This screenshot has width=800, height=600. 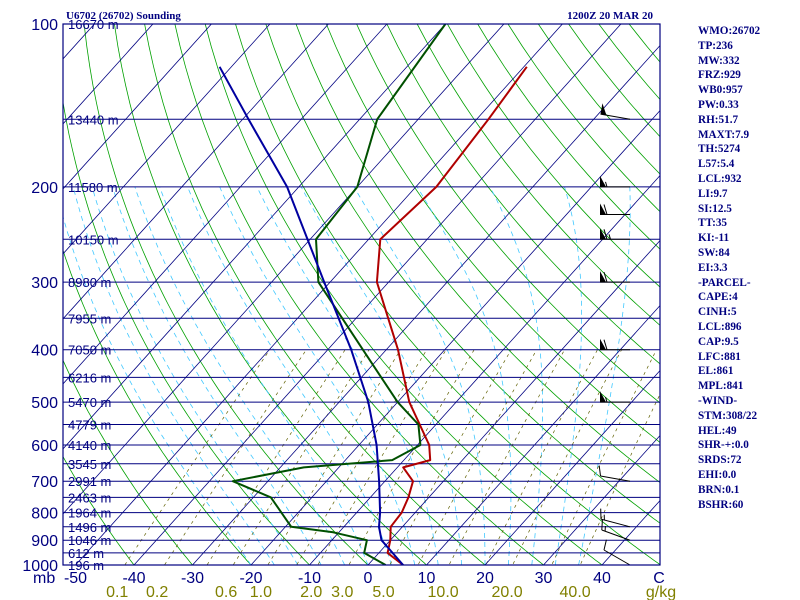 What do you see at coordinates (89, 350) in the screenshot?
I see `height-label: 7050 m` at bounding box center [89, 350].